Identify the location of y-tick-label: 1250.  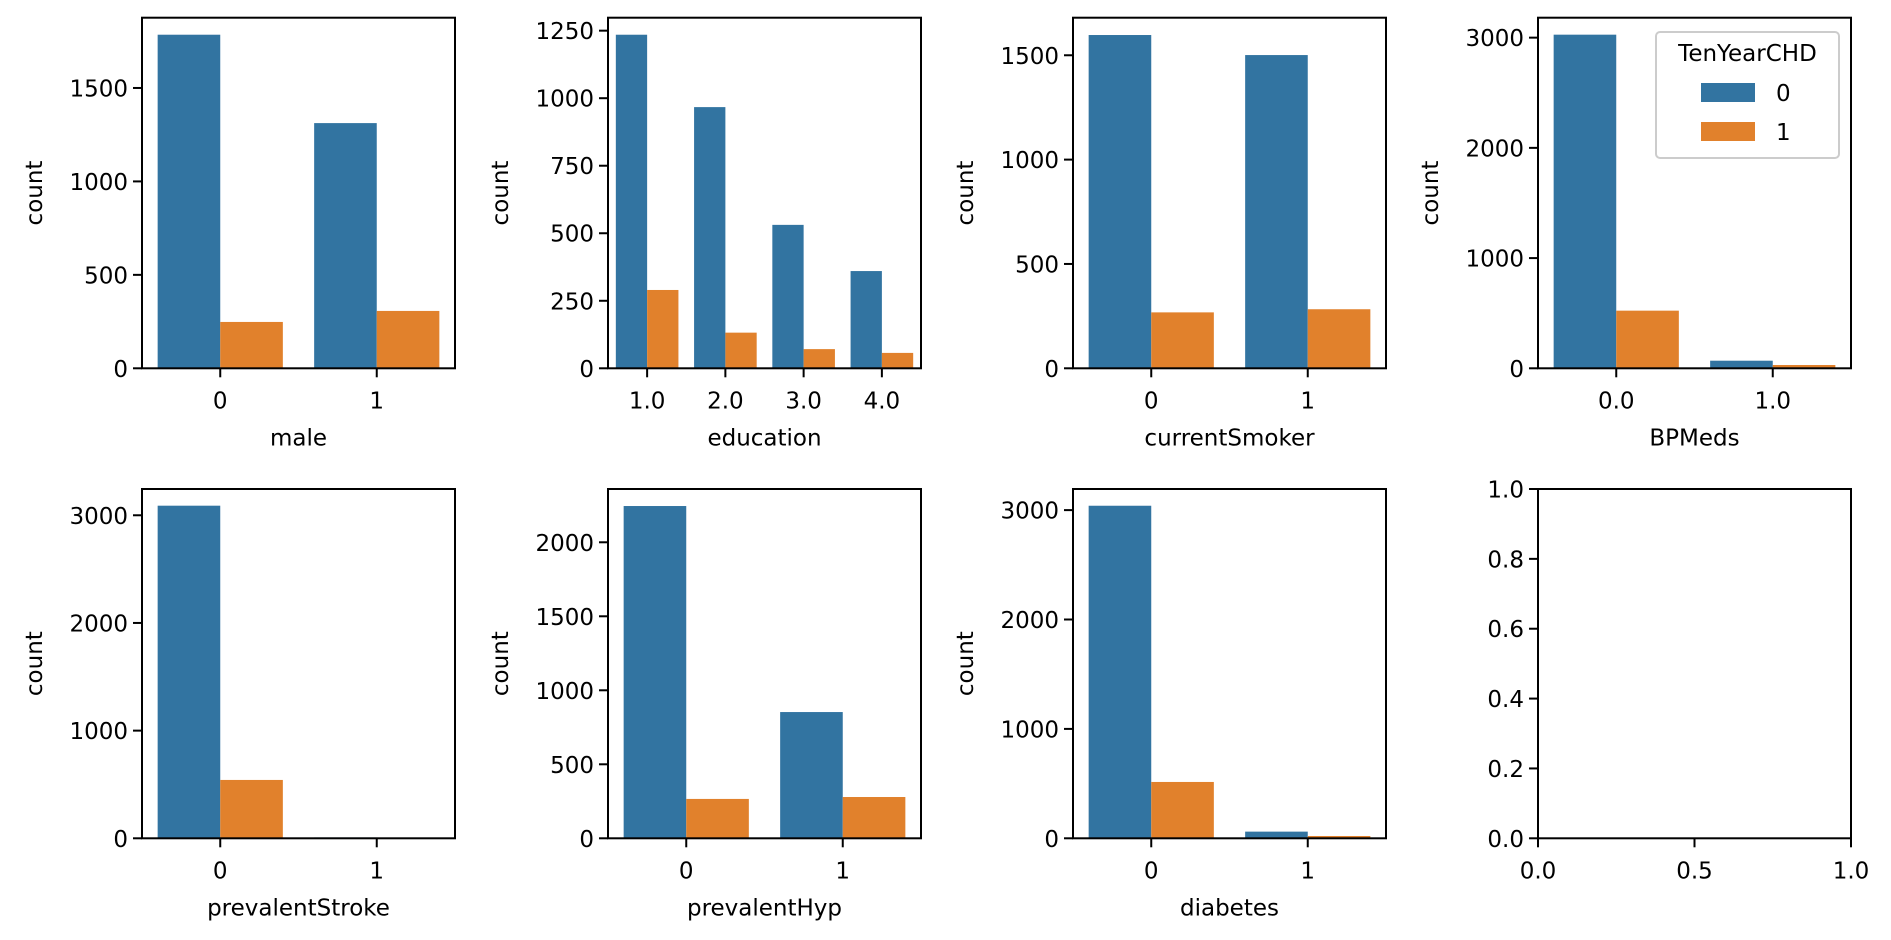
(564, 32).